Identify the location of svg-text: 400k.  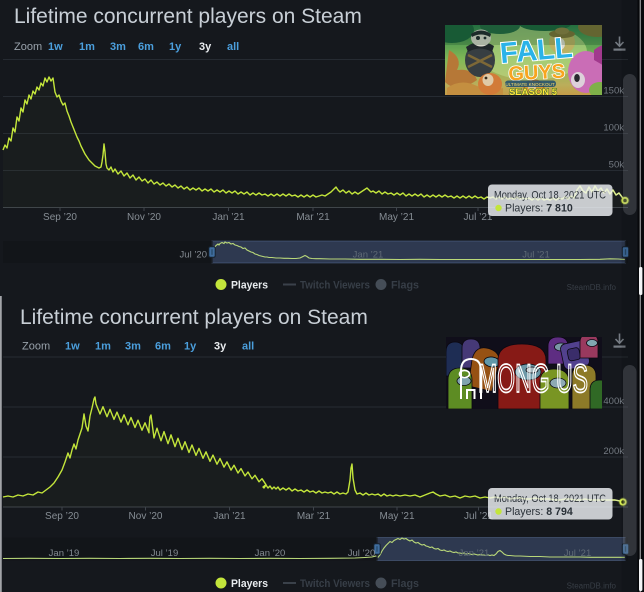
(613, 401).